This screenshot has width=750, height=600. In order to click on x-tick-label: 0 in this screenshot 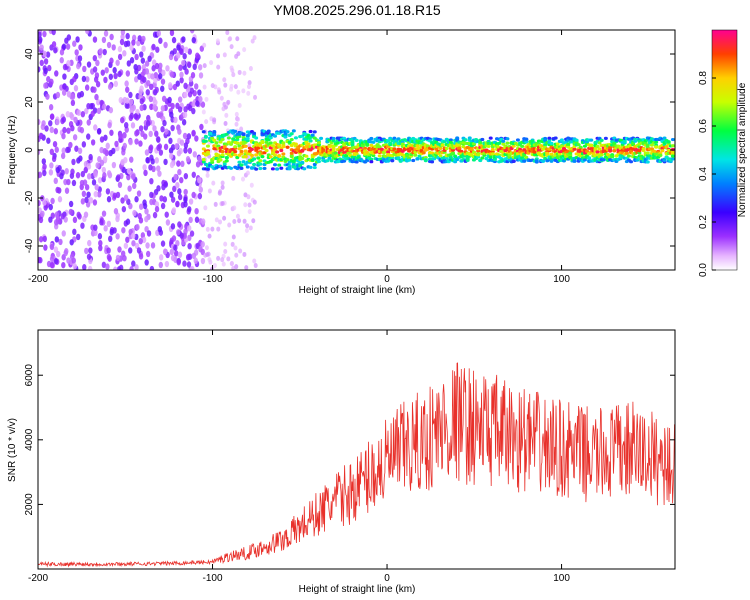, I will do `click(387, 578)`.